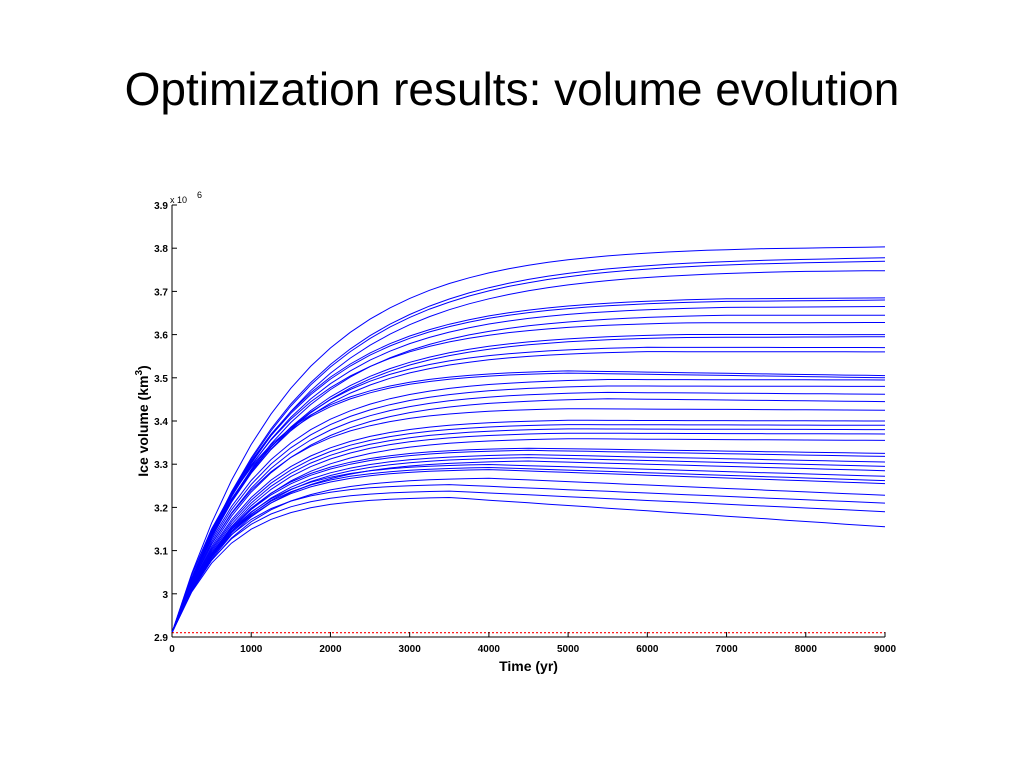  I want to click on y-axis-label-superscript: 3, so click(139, 373).